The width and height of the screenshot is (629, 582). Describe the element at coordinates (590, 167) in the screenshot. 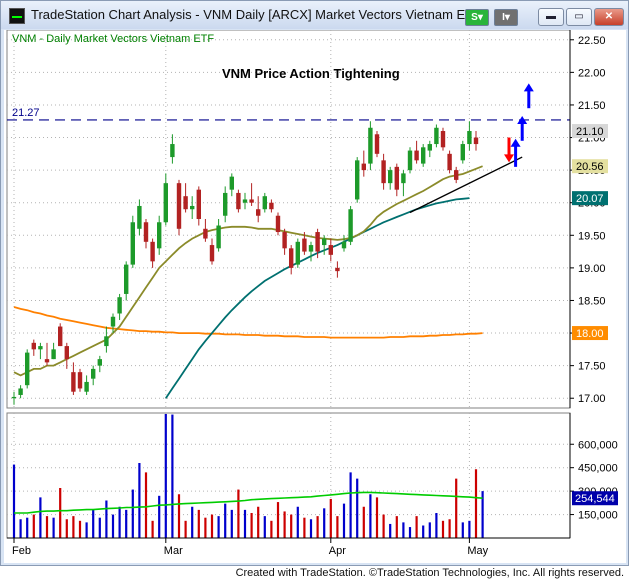

I see `ma20-tag-label: 20.56` at that location.